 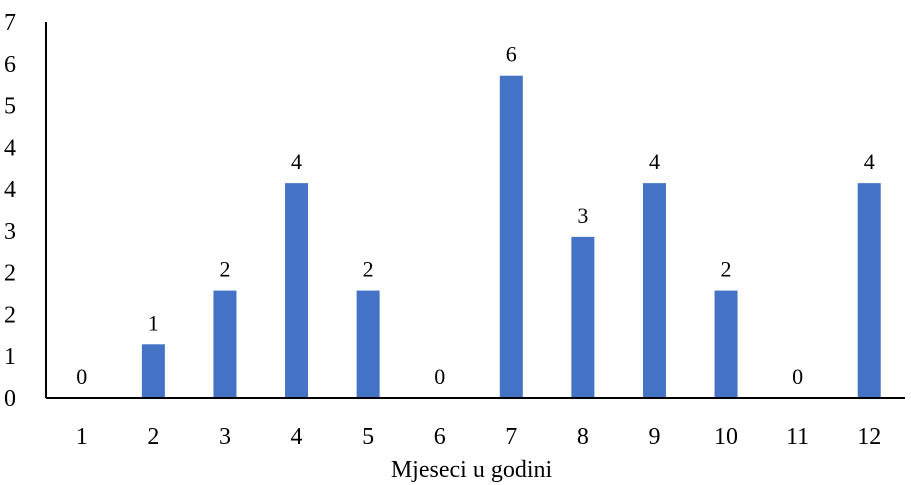 What do you see at coordinates (478, 437) in the screenshot?
I see `x-axis-tick-labels: 1 2 3 4 5 6 7 8 9 10 11 12` at bounding box center [478, 437].